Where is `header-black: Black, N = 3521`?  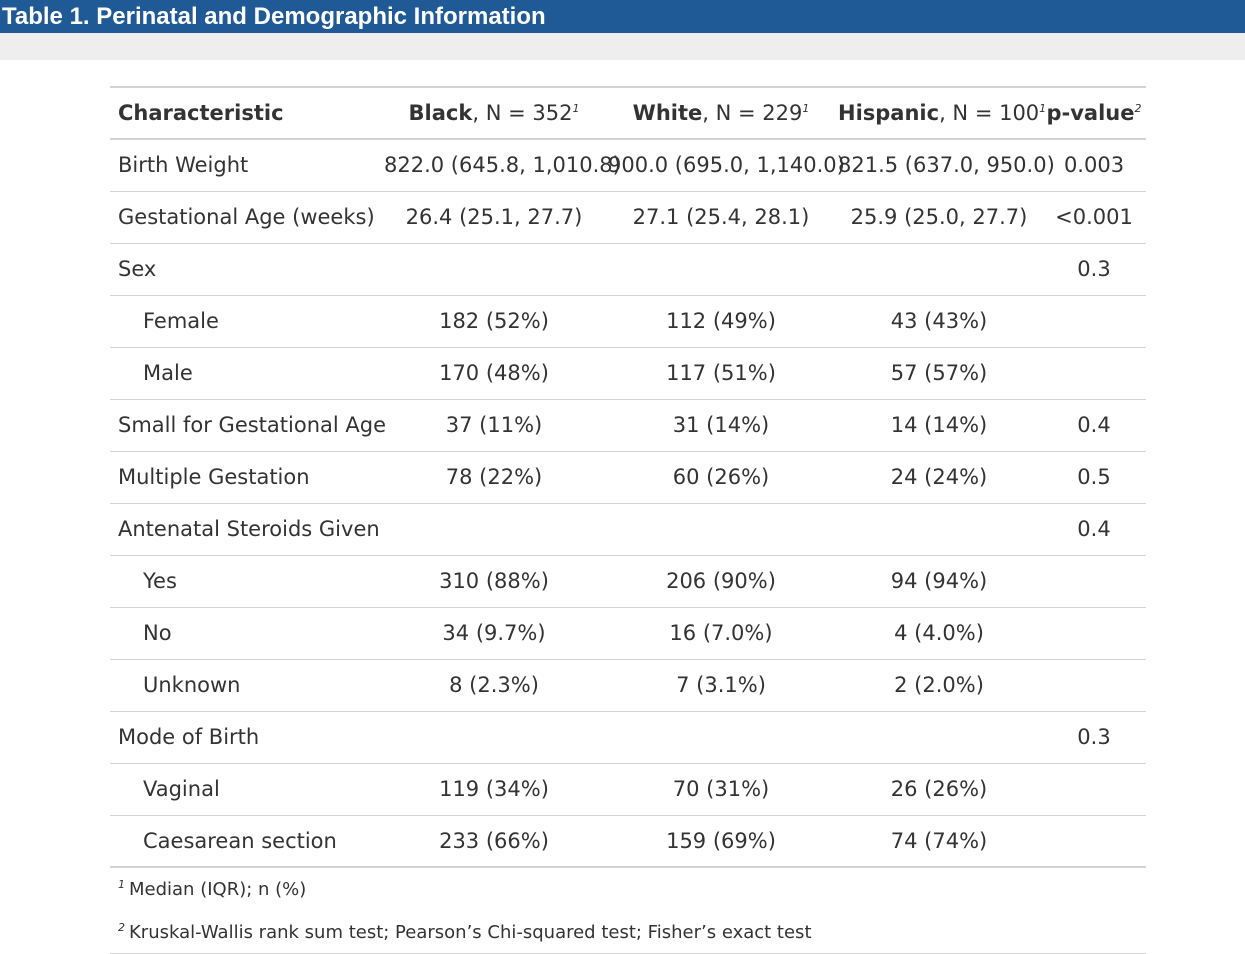
header-black: Black, N = 3521 is located at coordinates (494, 113).